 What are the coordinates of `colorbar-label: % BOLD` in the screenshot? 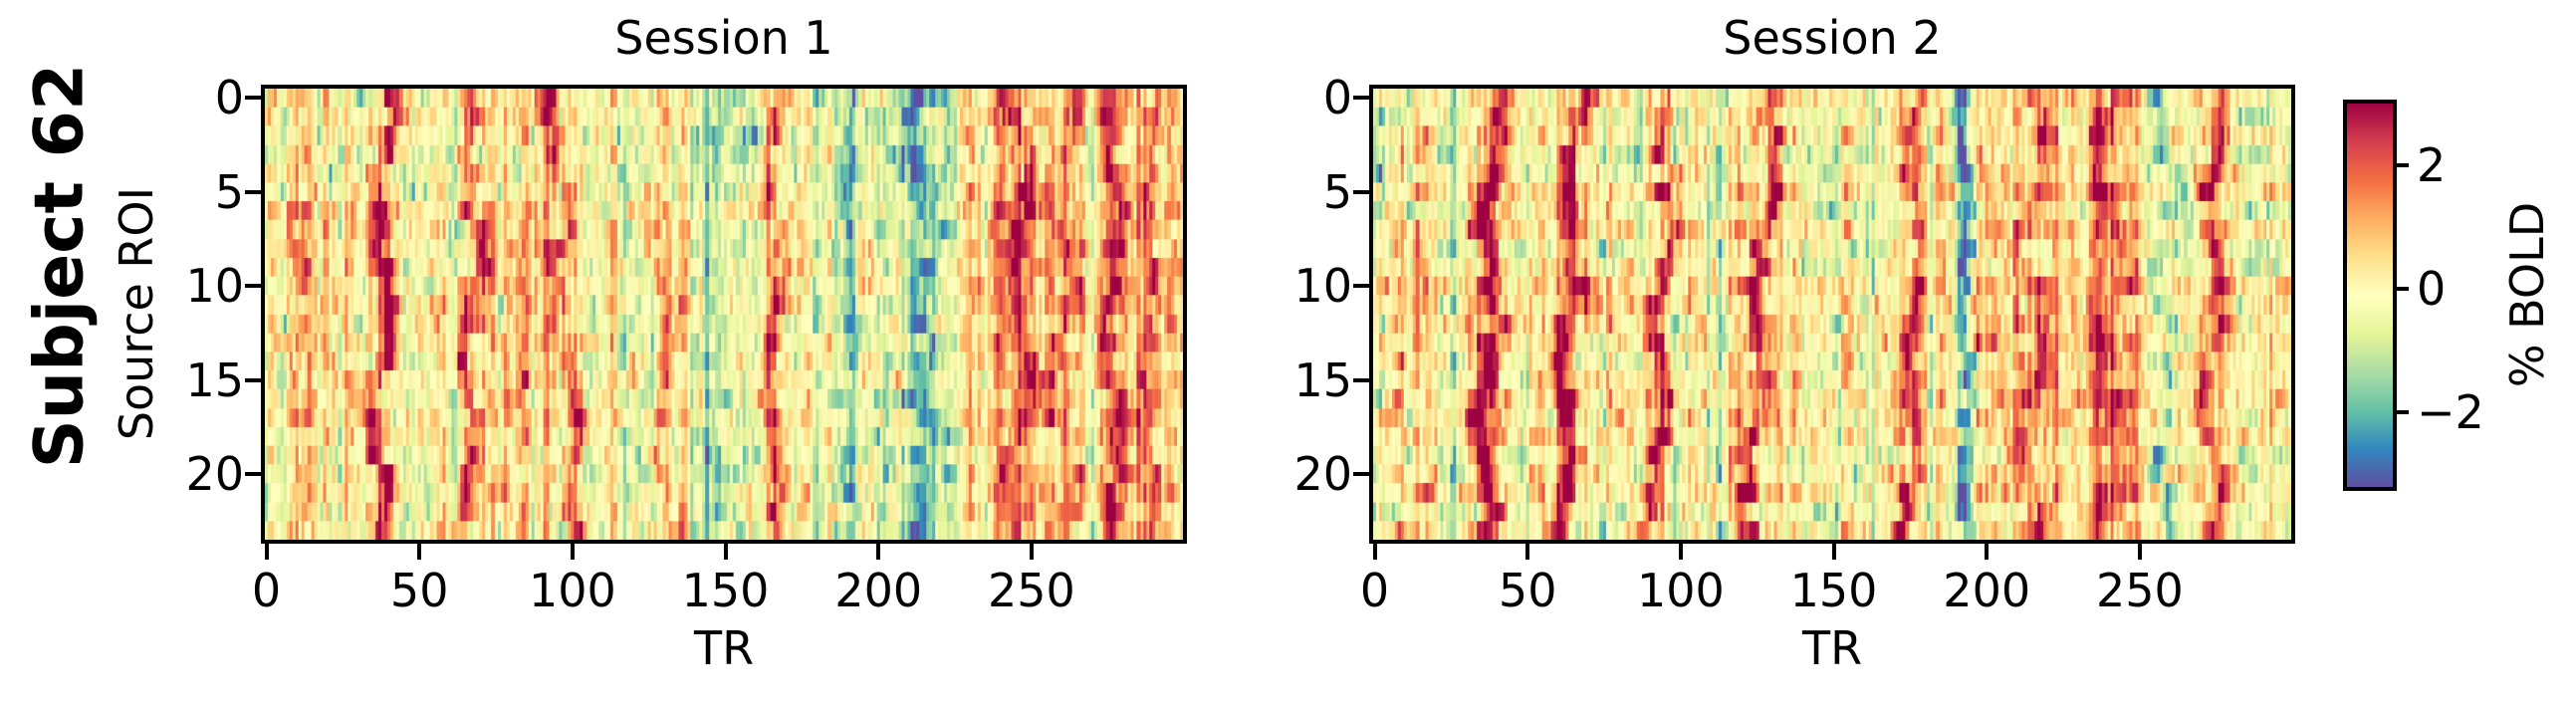 It's located at (2527, 295).